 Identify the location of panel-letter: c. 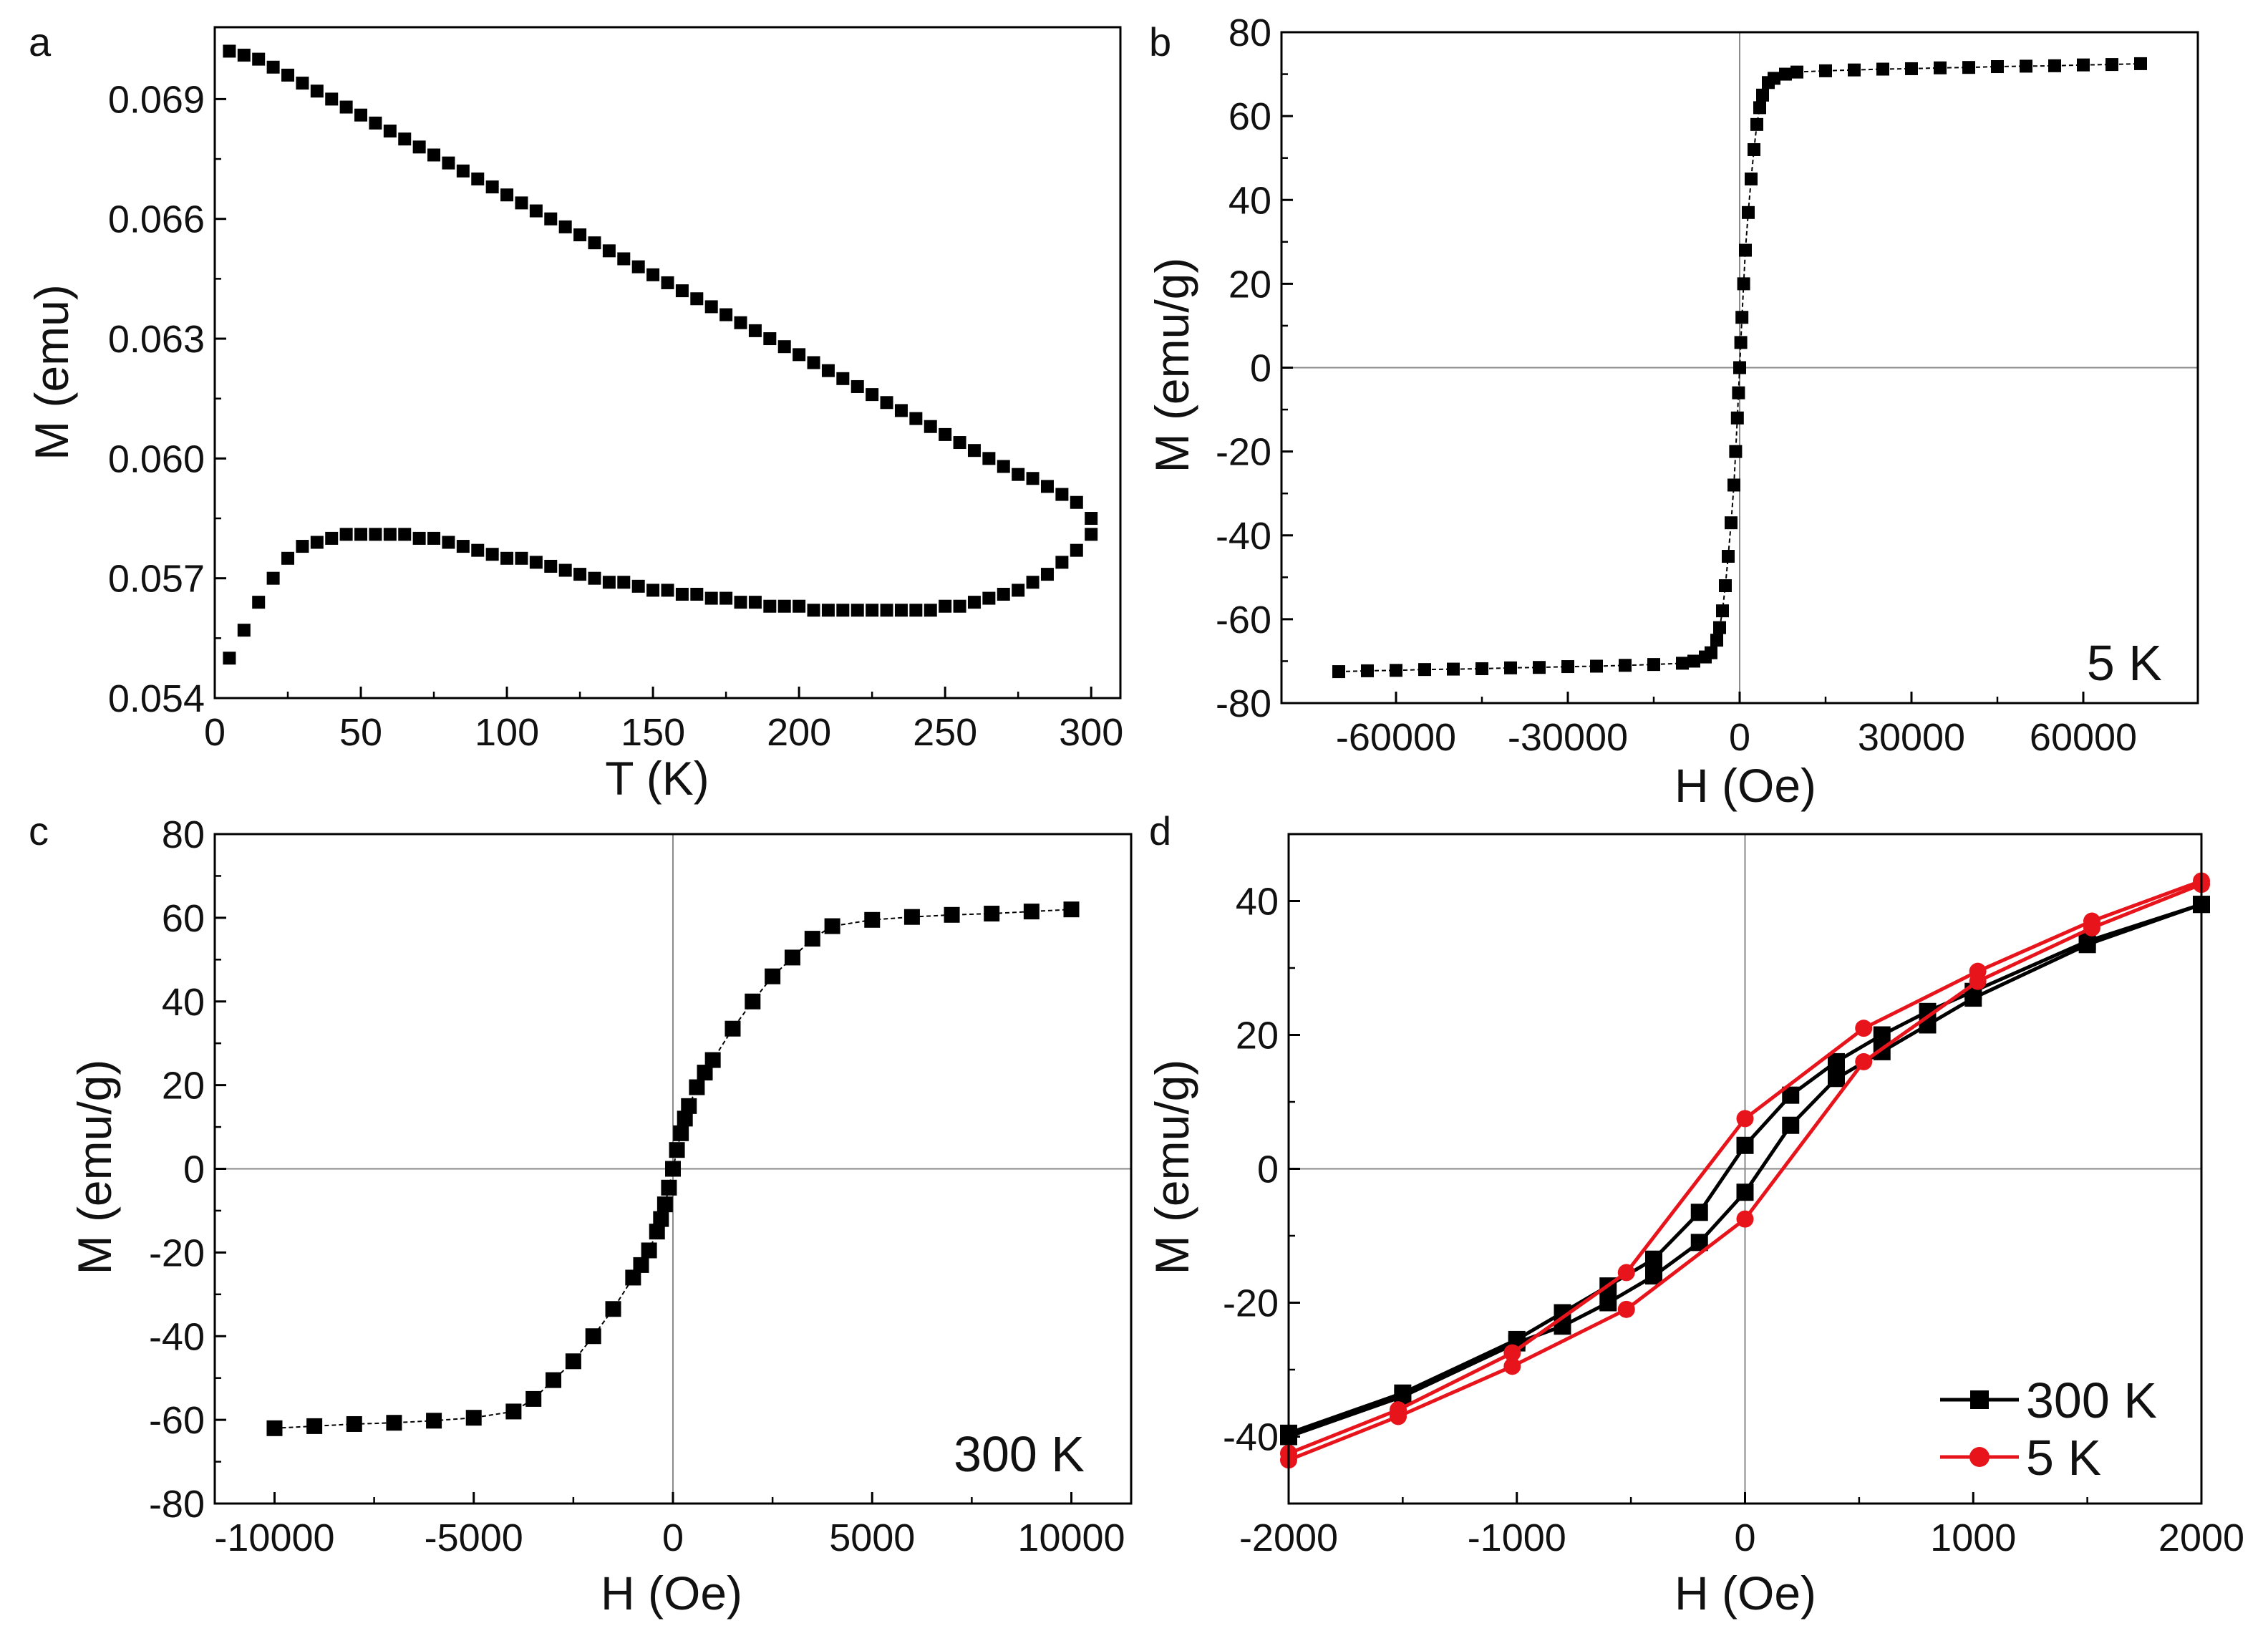
(39, 830).